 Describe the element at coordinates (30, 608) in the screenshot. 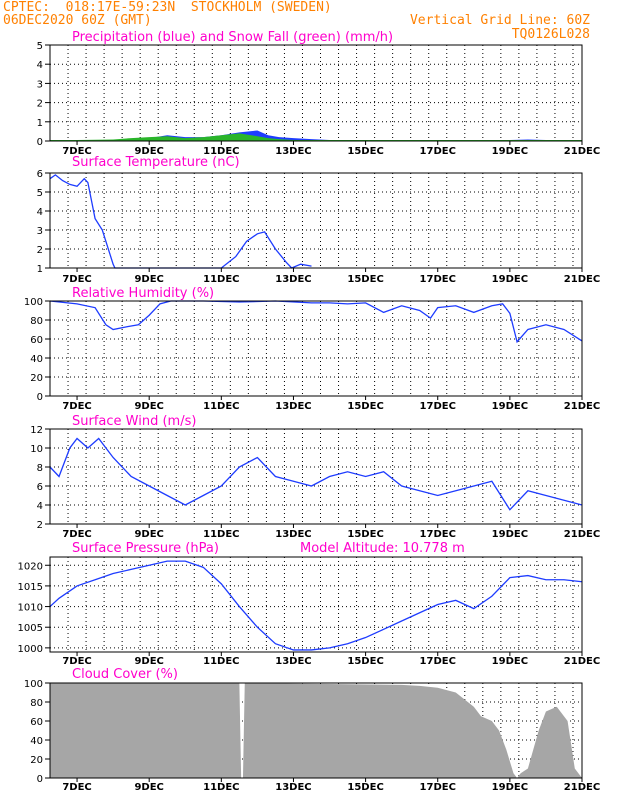

I see `y-tick-label: 1010` at that location.